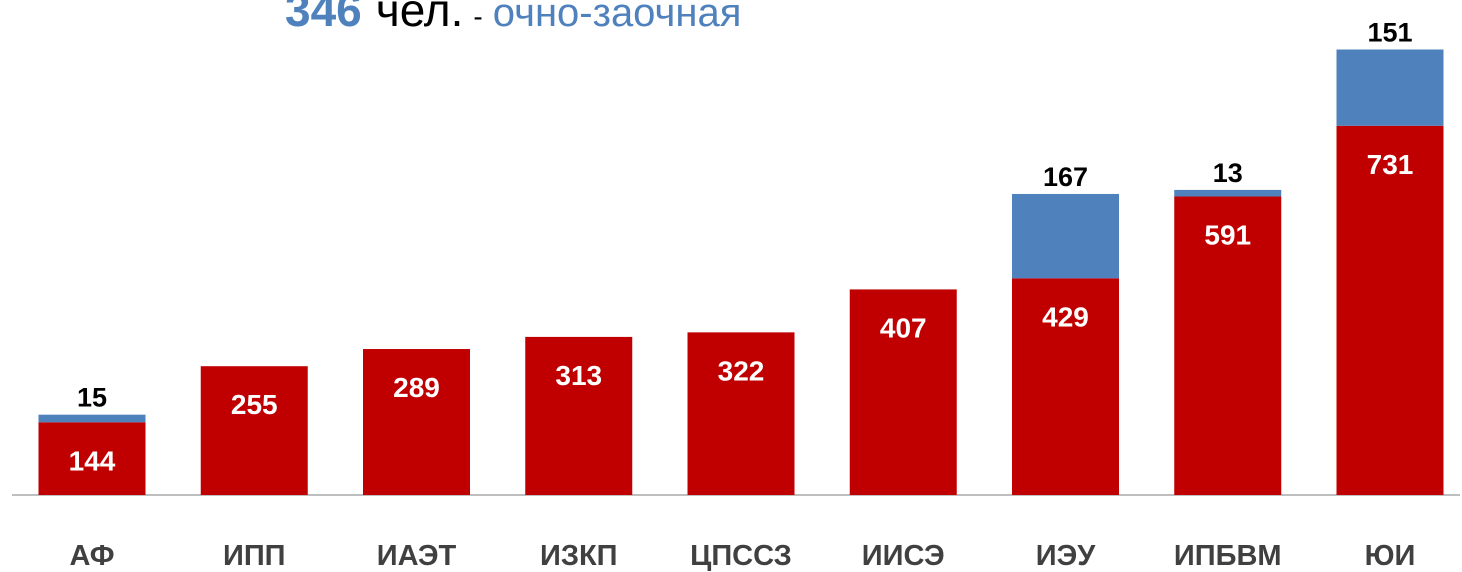  I want to click on x-tick-label: ИПБВМ, so click(1228, 556).